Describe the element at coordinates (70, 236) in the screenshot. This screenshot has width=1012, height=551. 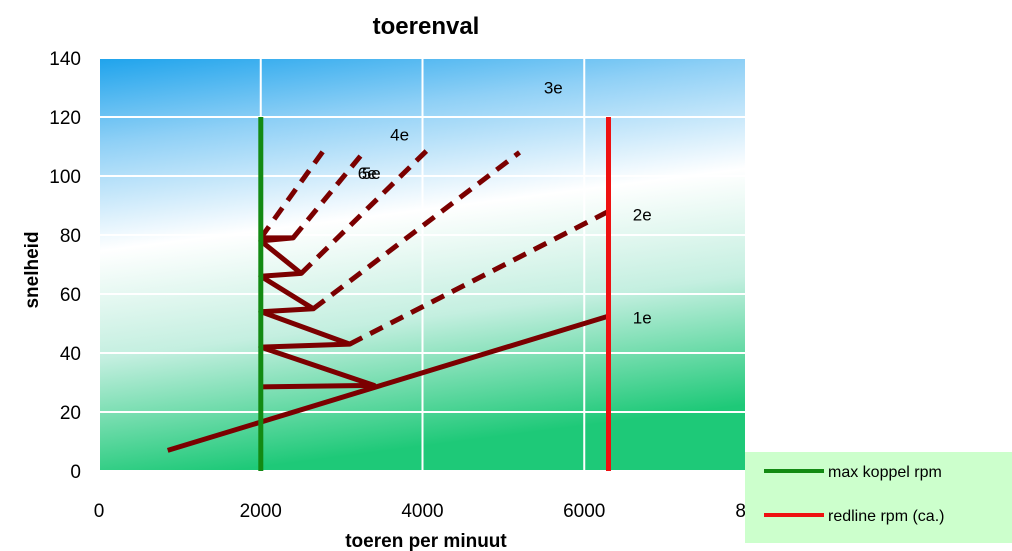
I see `y-tick-label: 80` at that location.